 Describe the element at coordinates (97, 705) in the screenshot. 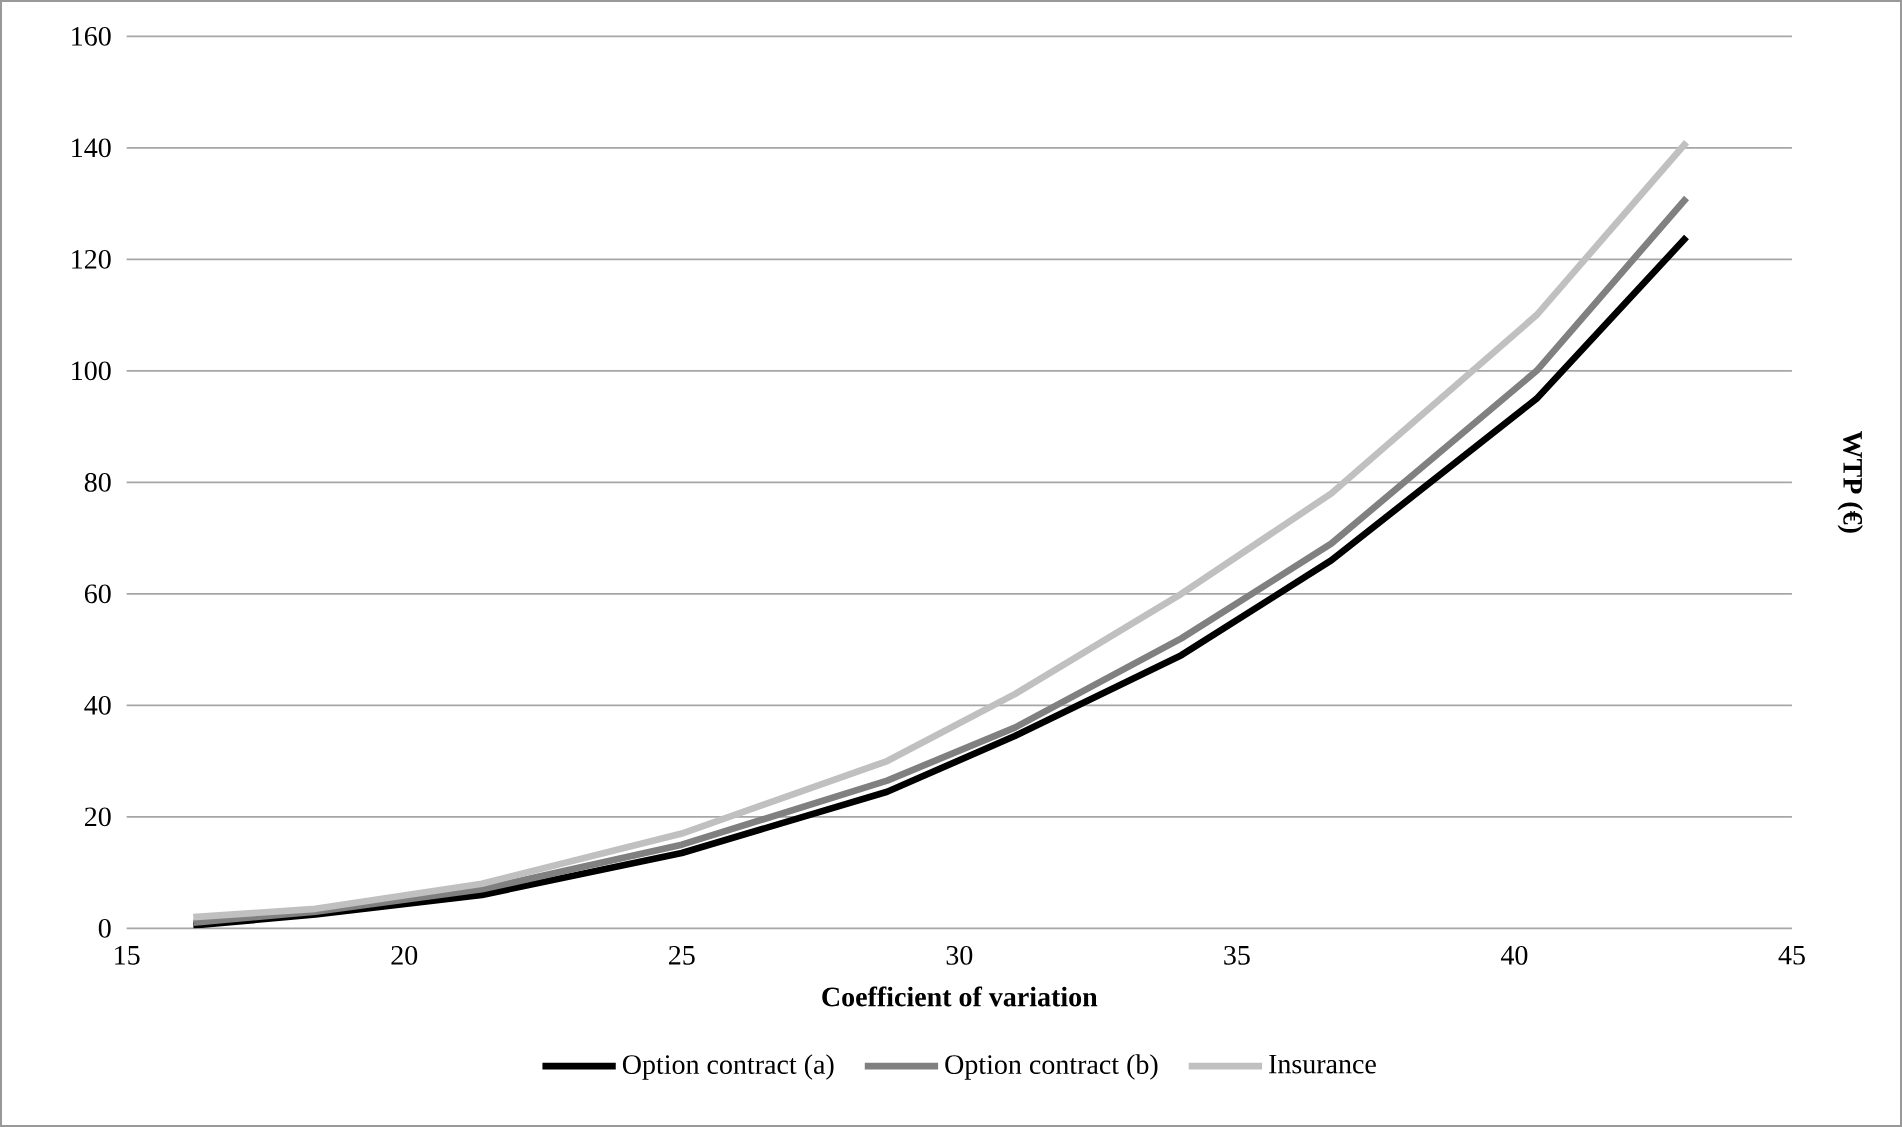

I see `y-tick-label: 40` at that location.